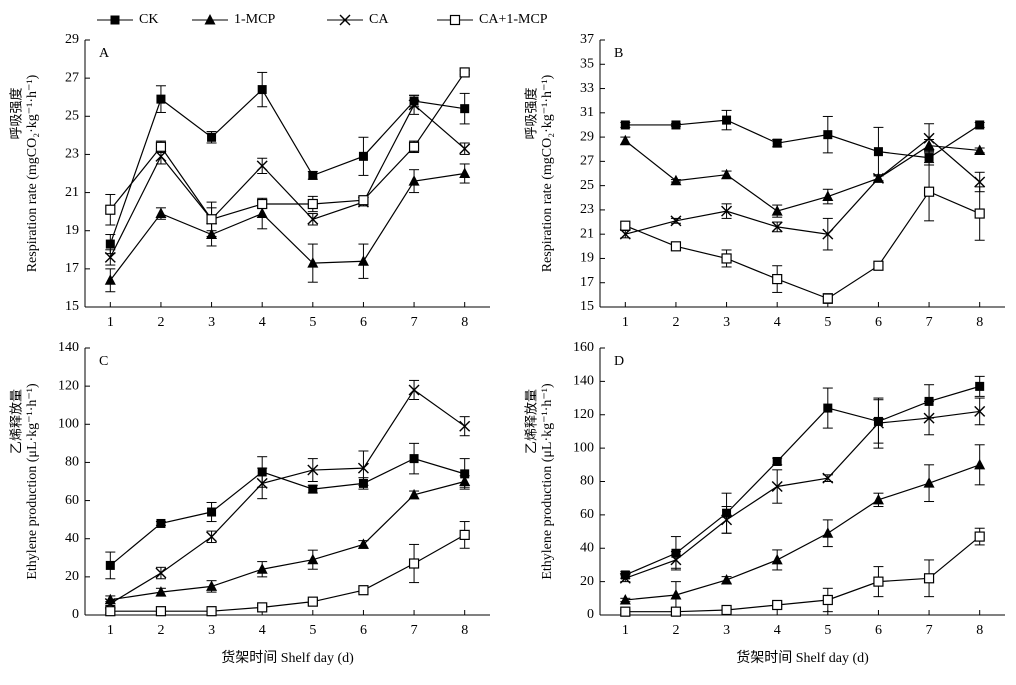  Describe the element at coordinates (513, 19) in the screenshot. I see `legend-label: CA+1-MCP` at that location.